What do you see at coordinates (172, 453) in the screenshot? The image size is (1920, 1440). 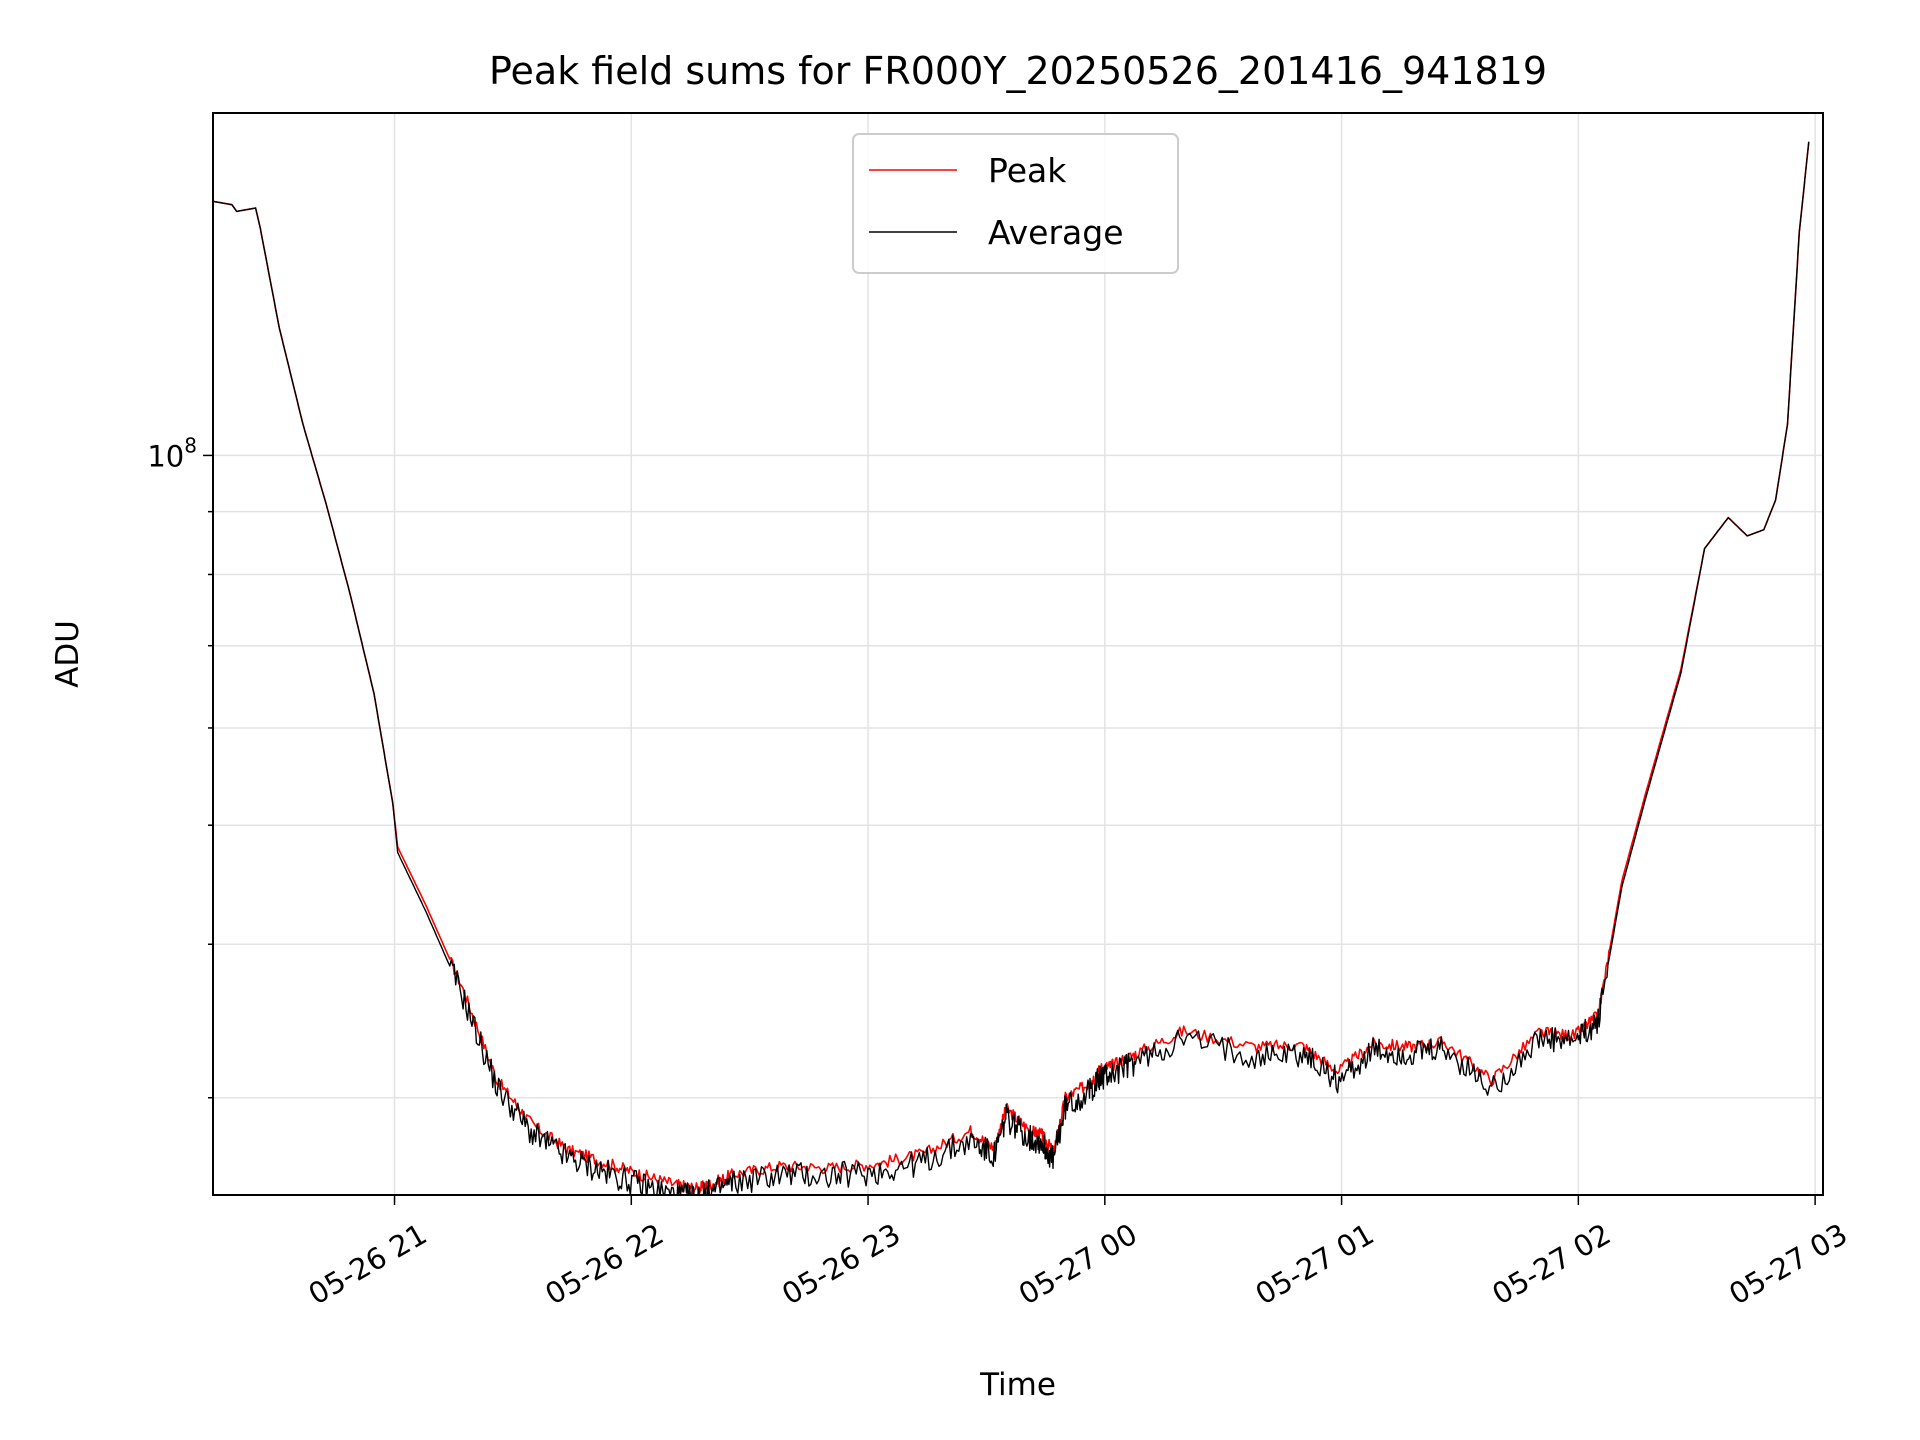 I see `y-tick-label: 108` at bounding box center [172, 453].